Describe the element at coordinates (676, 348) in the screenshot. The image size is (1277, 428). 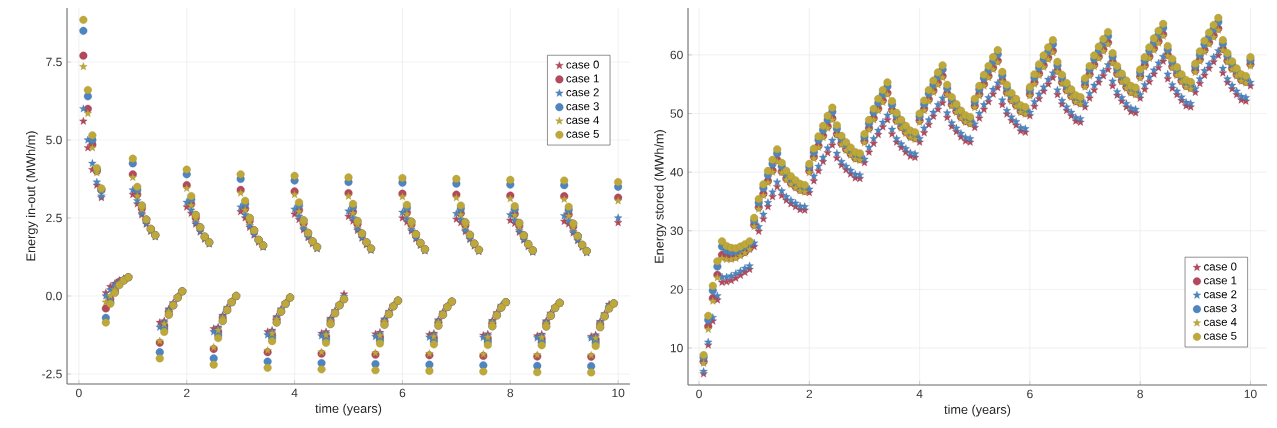
I see `y-tick-label: 10` at that location.